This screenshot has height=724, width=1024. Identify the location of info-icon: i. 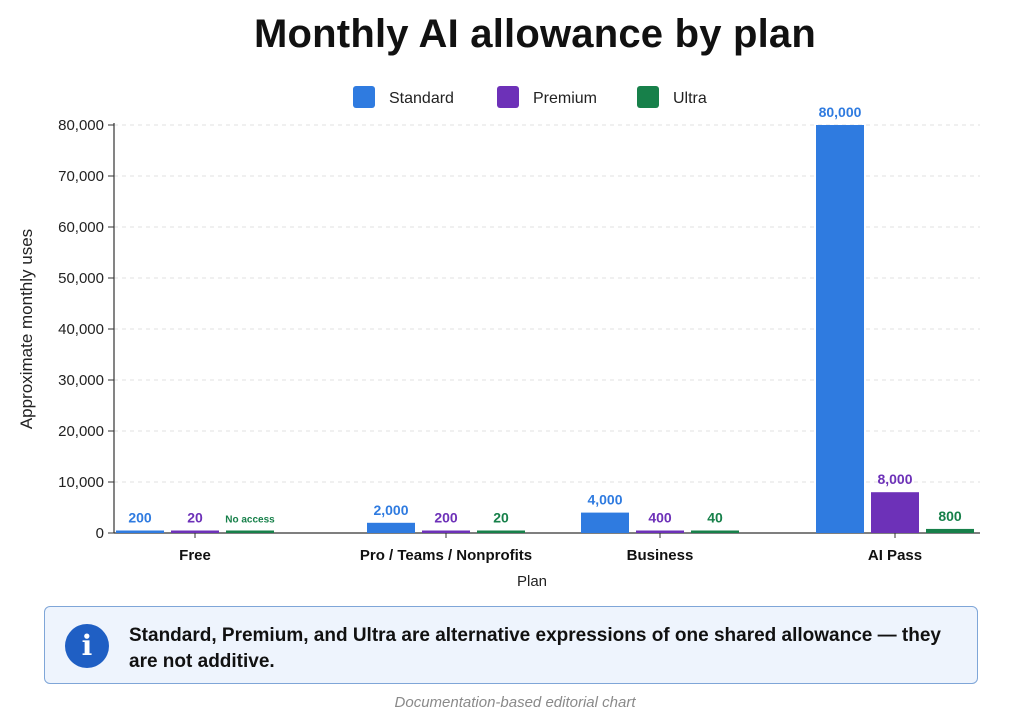
(87, 646).